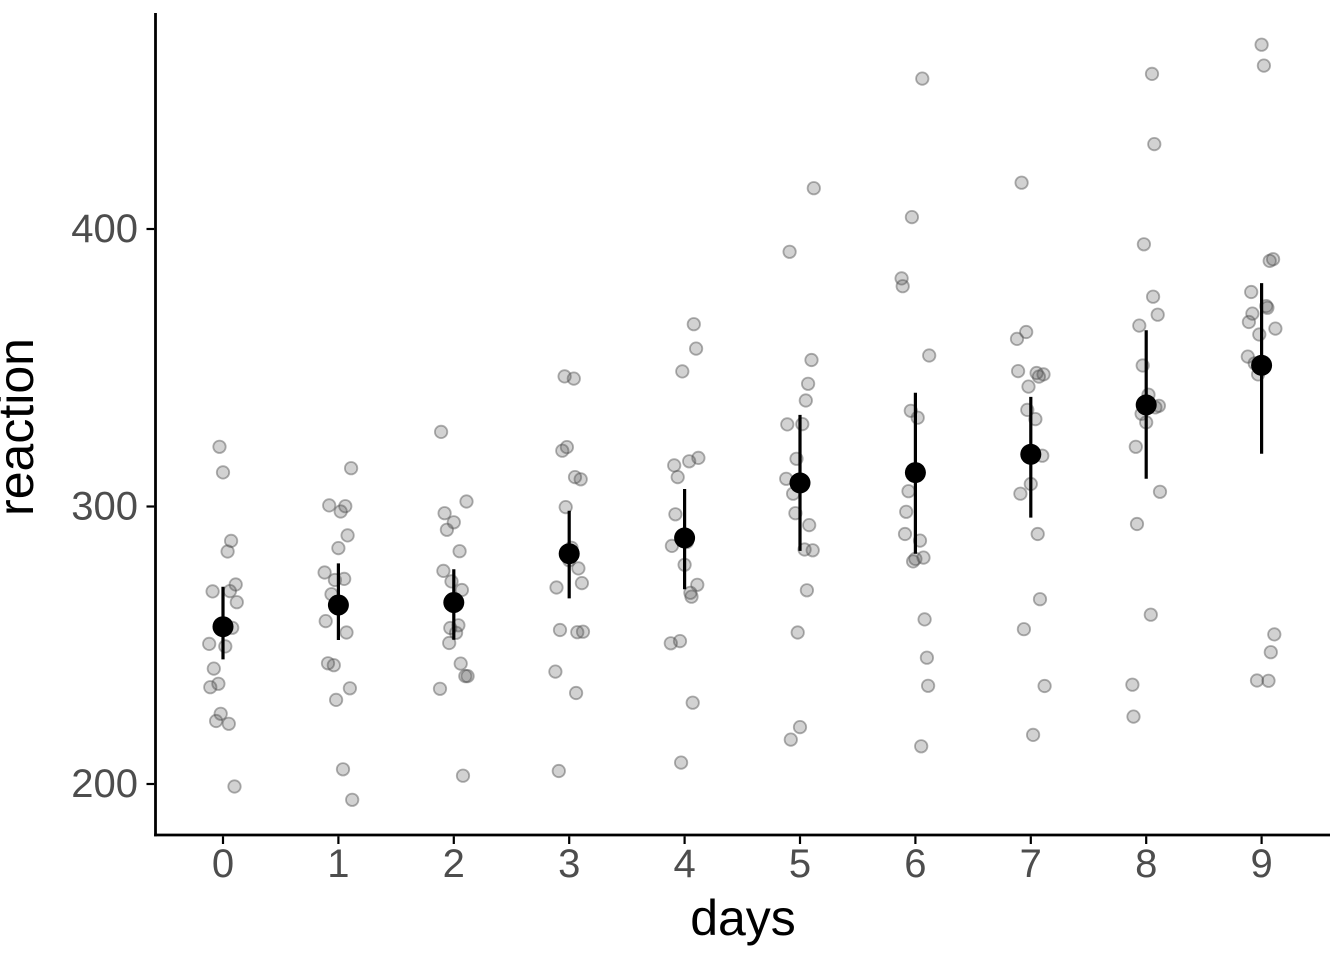 The image size is (1344, 960). What do you see at coordinates (800, 864) in the screenshot?
I see `x-tick-label: 5` at bounding box center [800, 864].